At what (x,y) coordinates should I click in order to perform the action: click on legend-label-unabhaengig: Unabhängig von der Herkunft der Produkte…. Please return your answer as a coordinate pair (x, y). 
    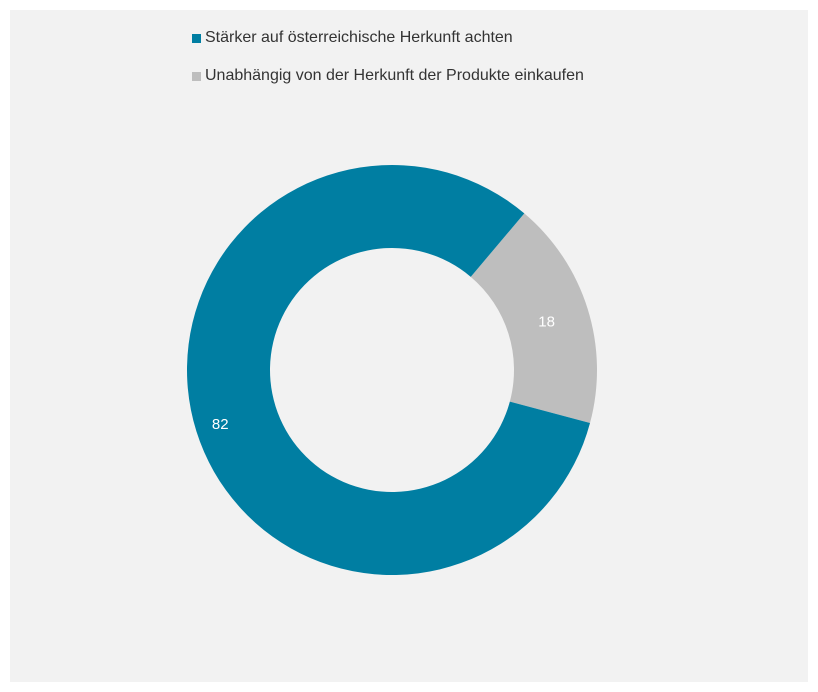
    Looking at the image, I should click on (394, 75).